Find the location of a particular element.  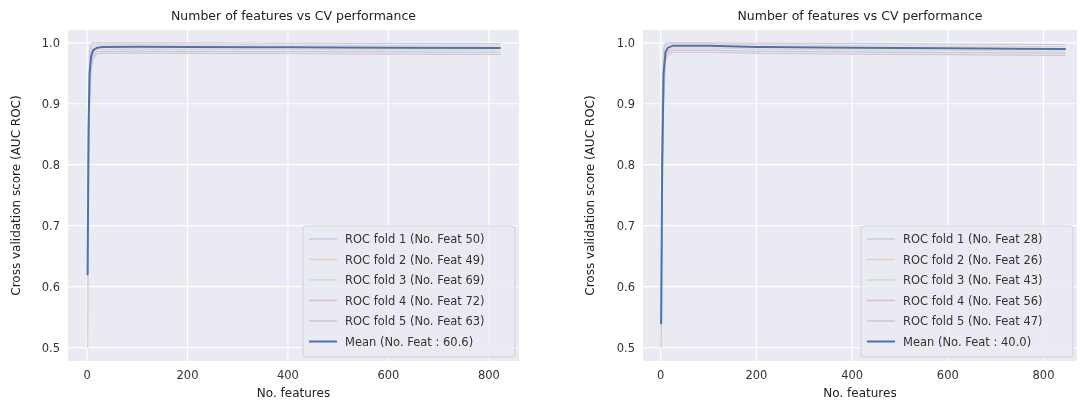

legend-label: ROC fold 4 (No. Feat 72) is located at coordinates (415, 300).